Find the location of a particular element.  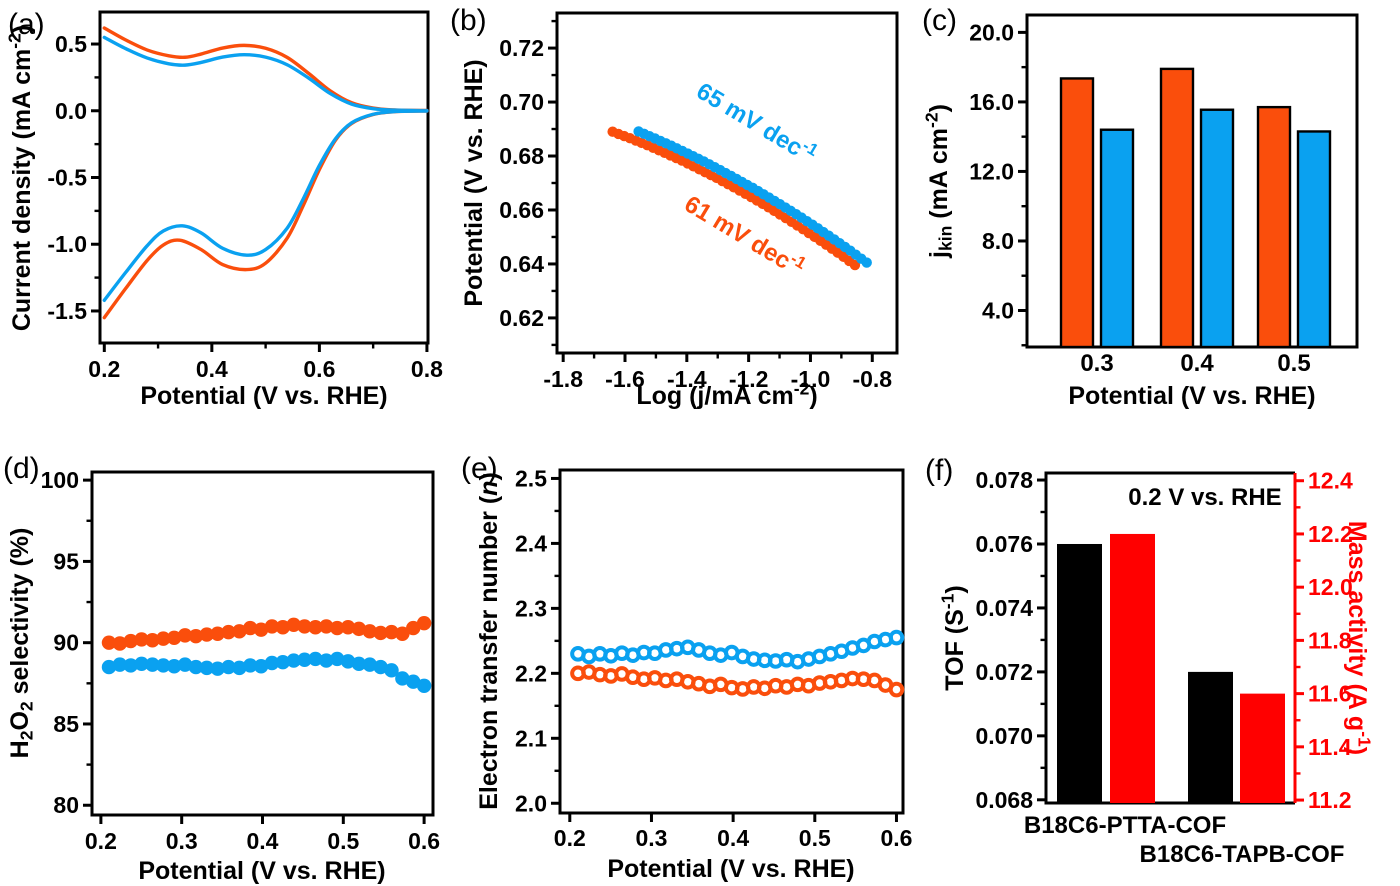

y-tick-label: 8.0 is located at coordinates (998, 241).